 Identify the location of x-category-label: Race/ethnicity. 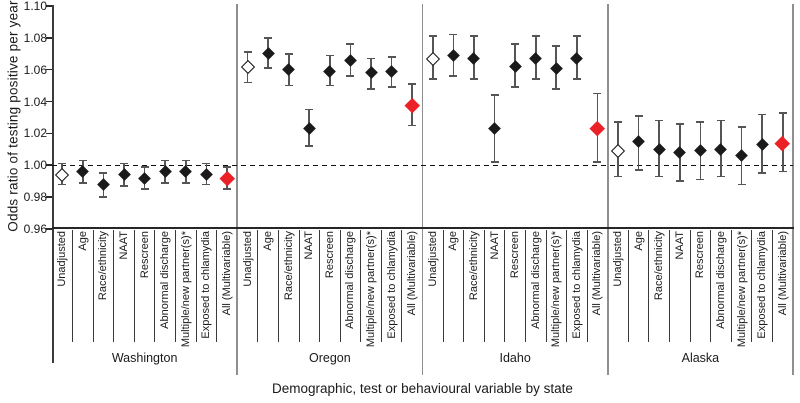
(659, 287).